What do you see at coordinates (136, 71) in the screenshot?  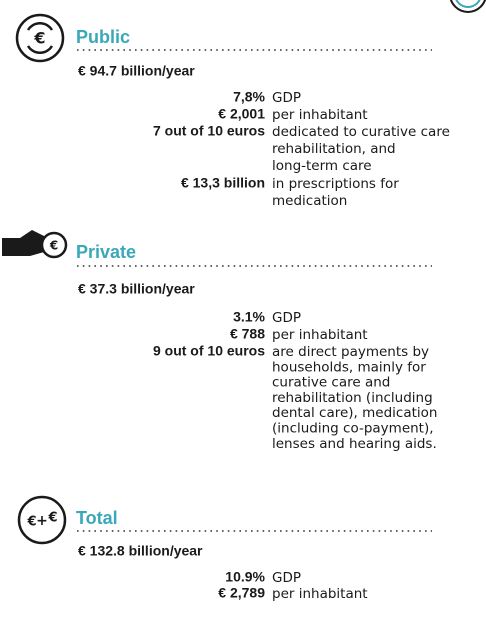 I see `section-amount: € 94.7 billion/year` at bounding box center [136, 71].